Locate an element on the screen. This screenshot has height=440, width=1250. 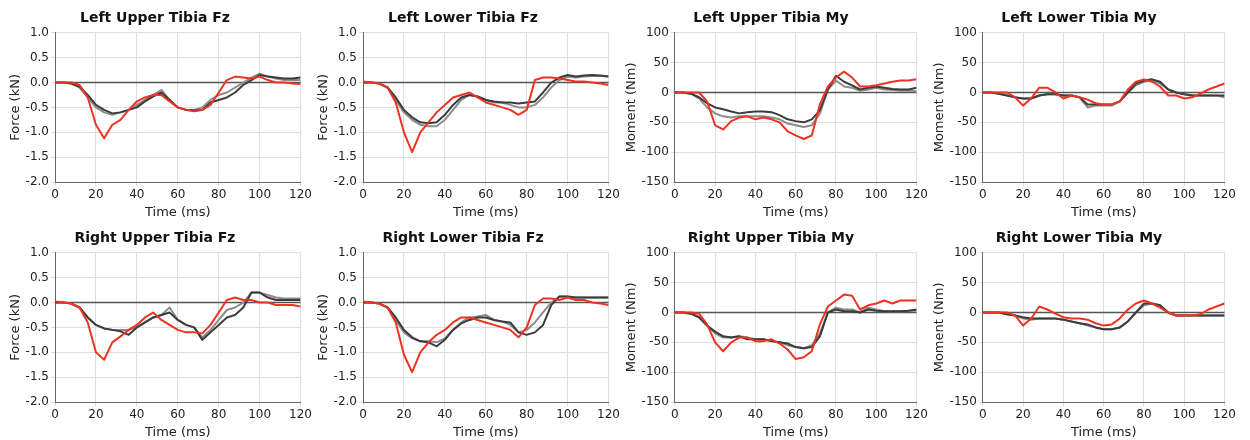
chart-title: Left Upper Tibia Fz is located at coordinates (155, 17).